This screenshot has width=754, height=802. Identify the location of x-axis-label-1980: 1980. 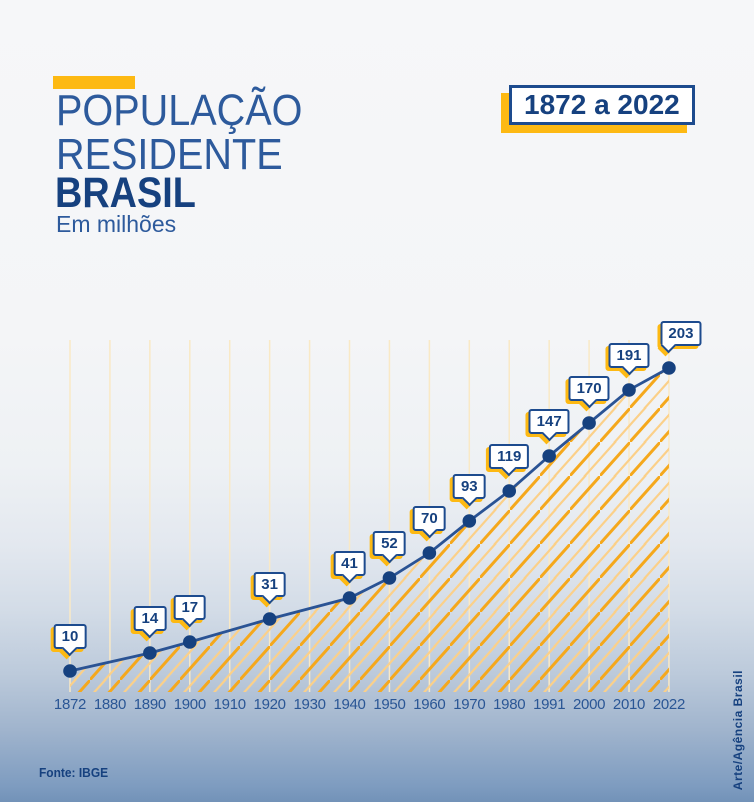
(509, 704).